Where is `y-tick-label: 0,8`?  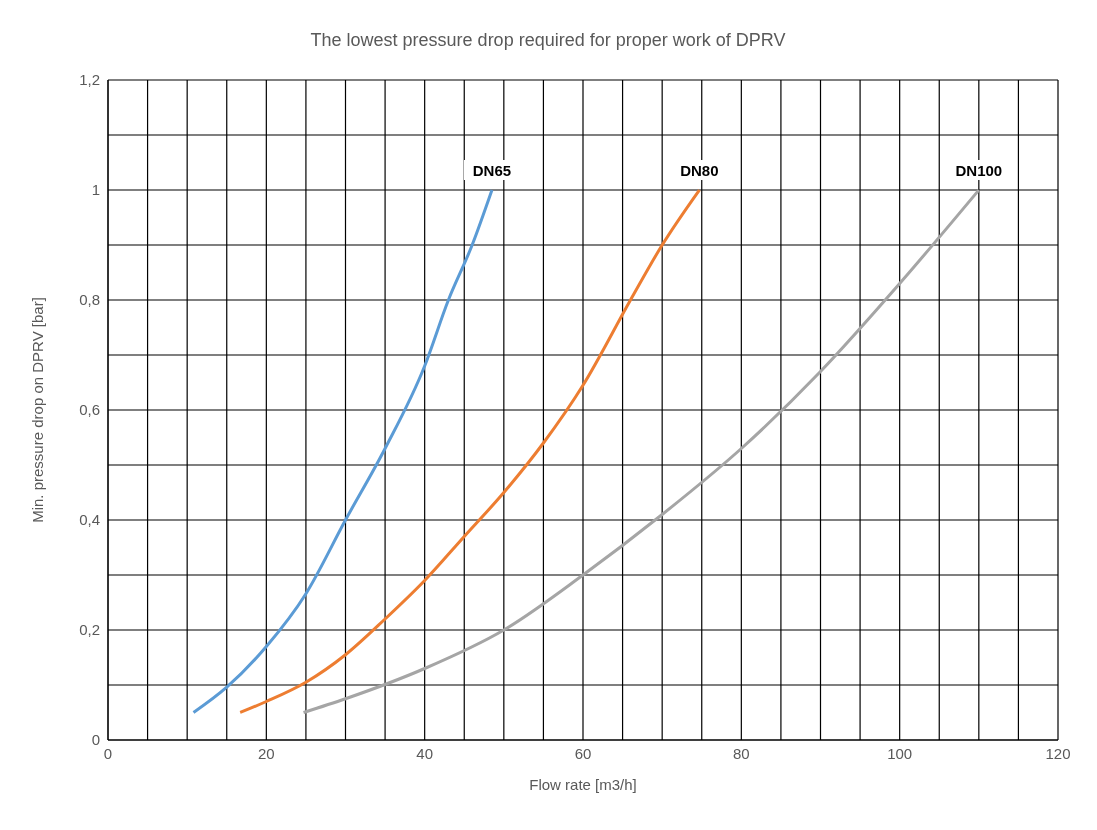
y-tick-label: 0,8 is located at coordinates (89, 300).